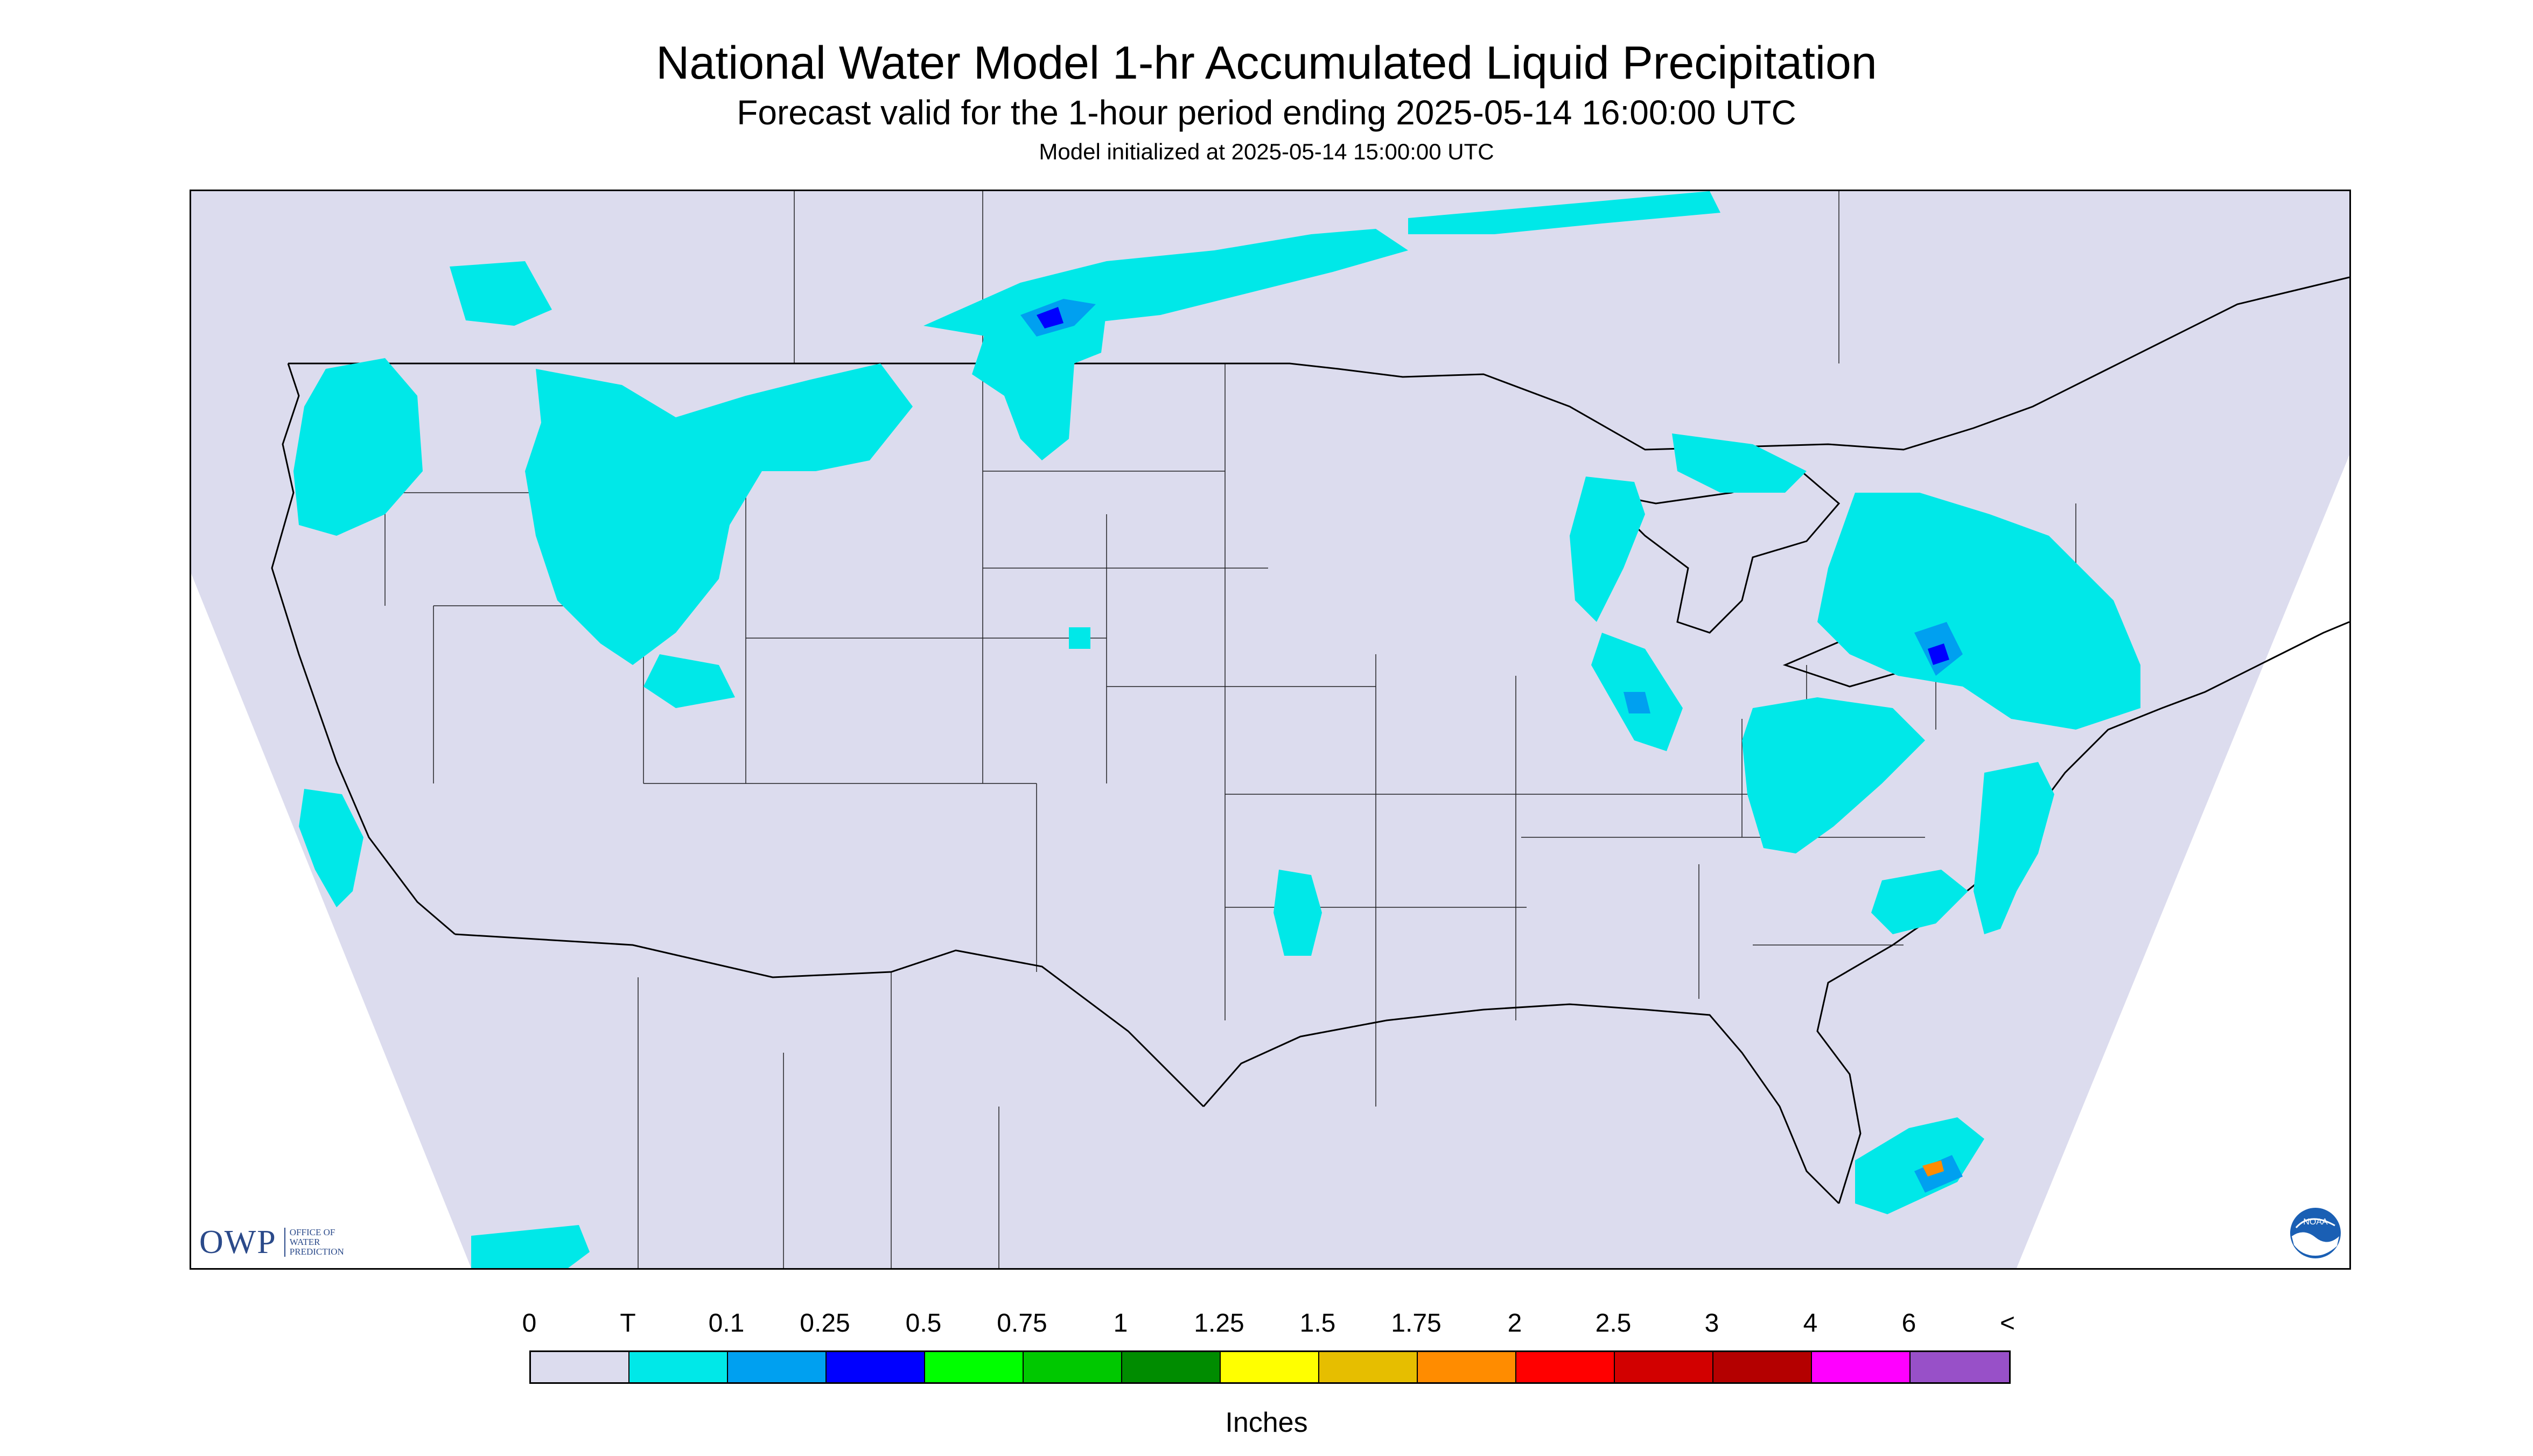  Describe the element at coordinates (1978, 611) in the screenshot. I see `precip-northeast` at that location.